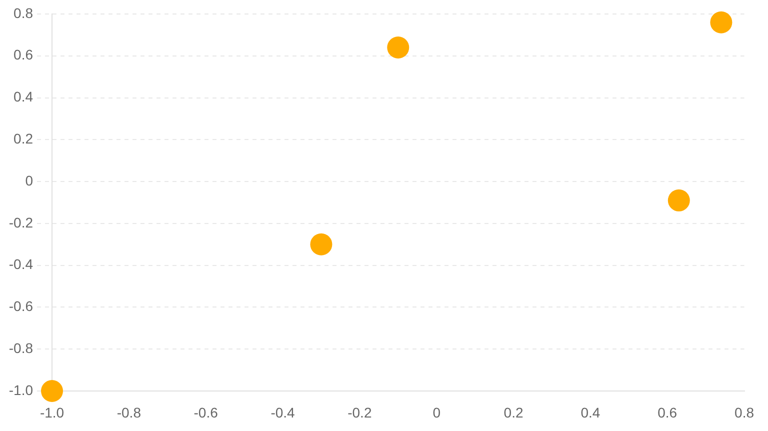 The width and height of the screenshot is (768, 431). What do you see at coordinates (668, 412) in the screenshot?
I see `x-tick-label: 0.6` at bounding box center [668, 412].